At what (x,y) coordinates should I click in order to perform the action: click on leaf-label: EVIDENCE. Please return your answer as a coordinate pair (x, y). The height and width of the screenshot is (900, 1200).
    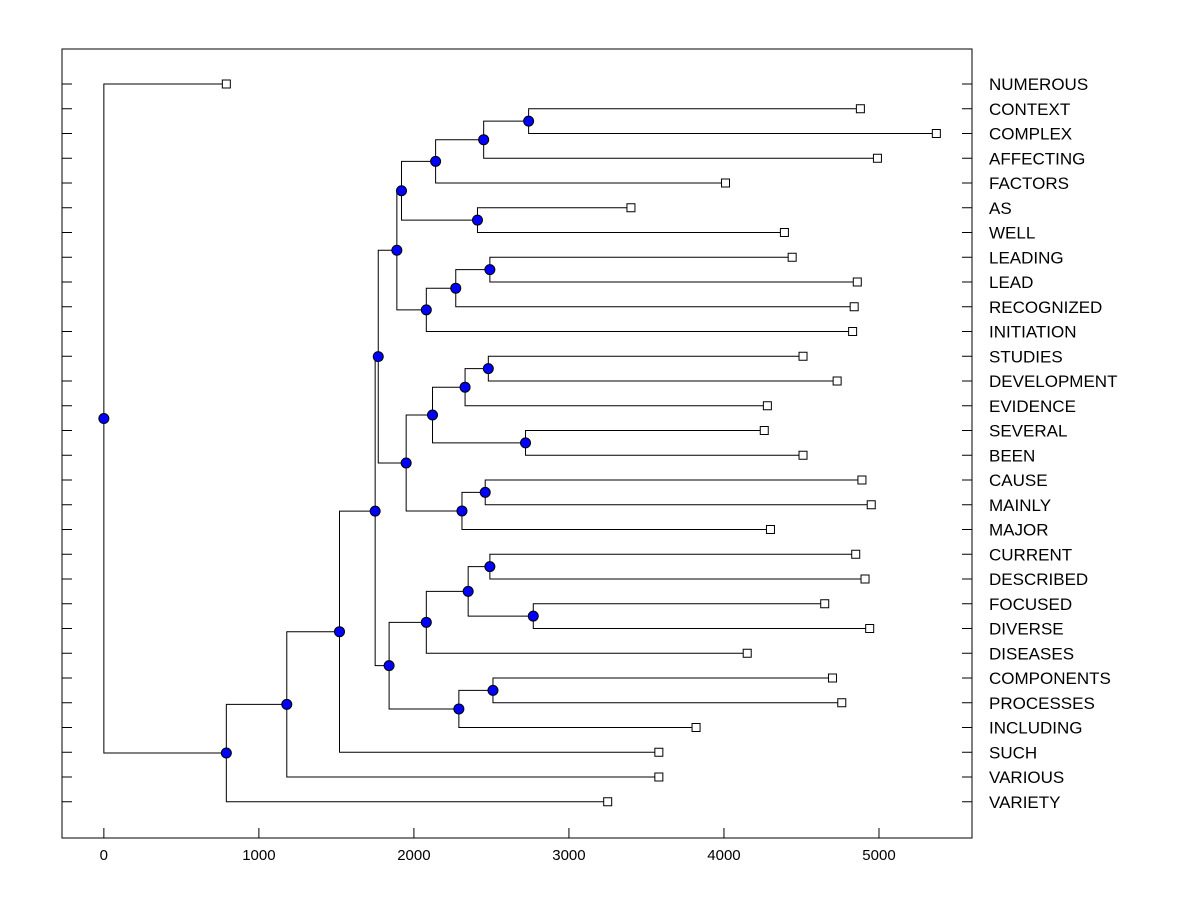
    Looking at the image, I should click on (1032, 406).